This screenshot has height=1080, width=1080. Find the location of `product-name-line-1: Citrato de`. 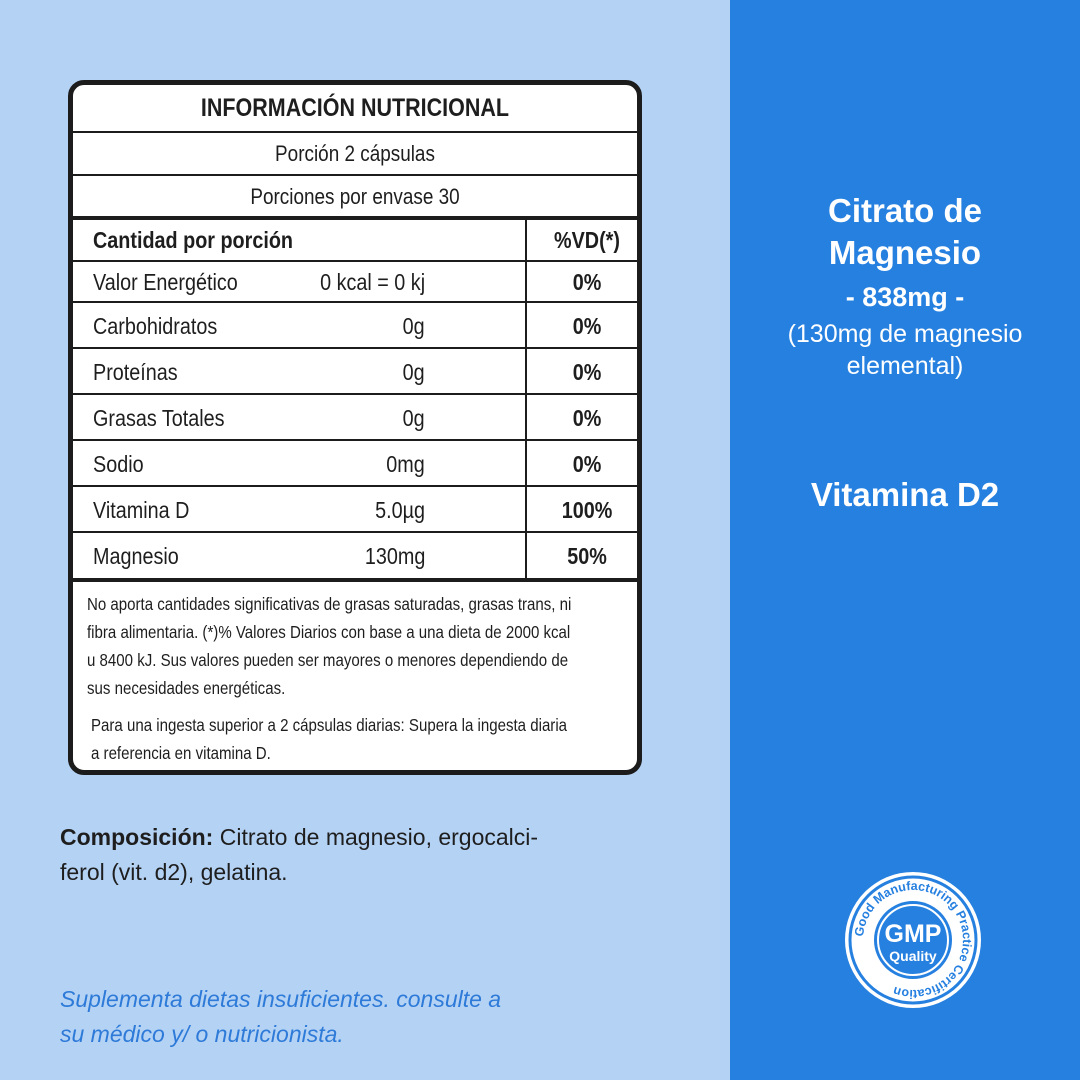

product-name-line-1: Citrato de is located at coordinates (904, 210).